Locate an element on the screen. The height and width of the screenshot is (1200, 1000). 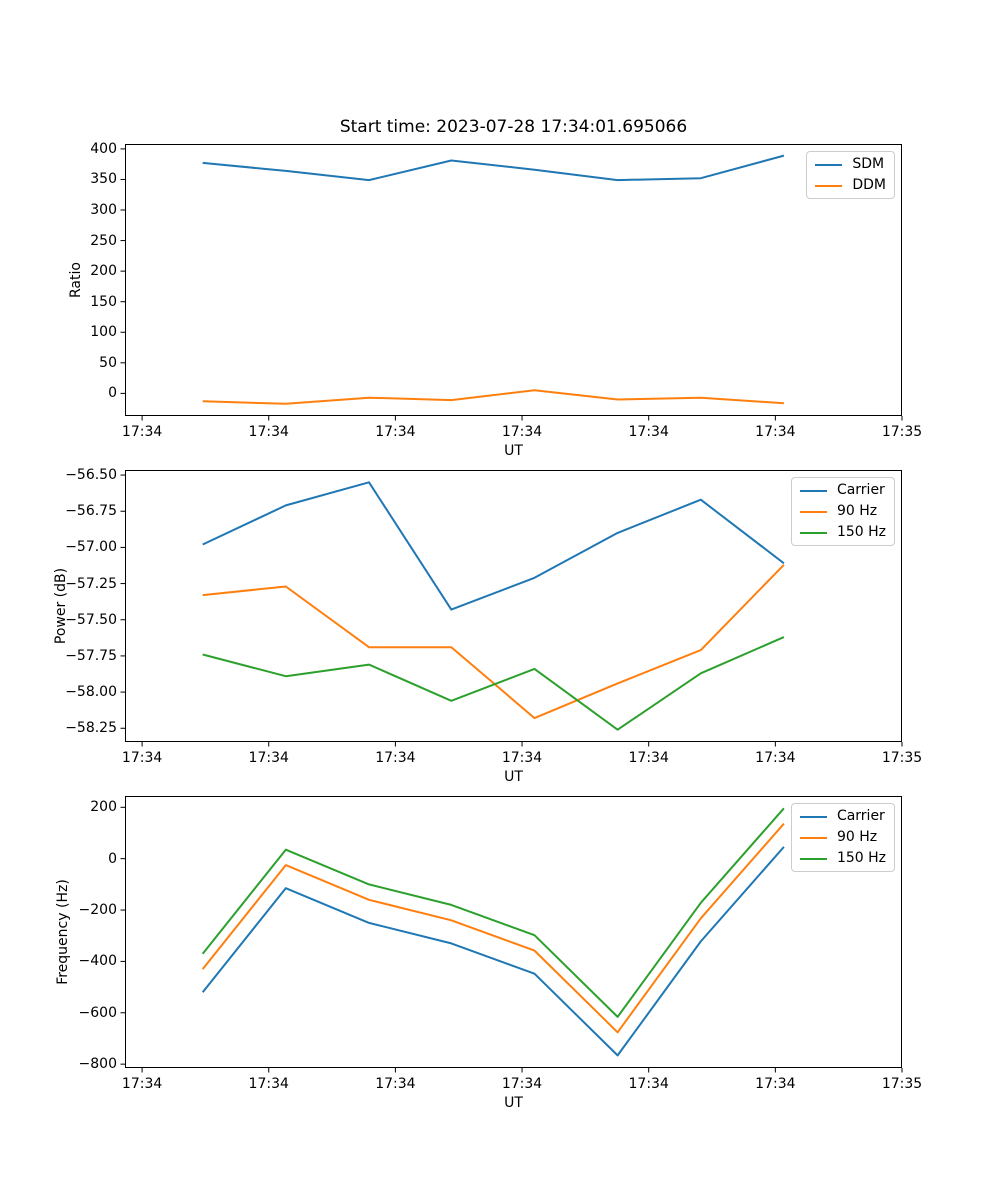
legend-item: DDM is located at coordinates (850, 185).